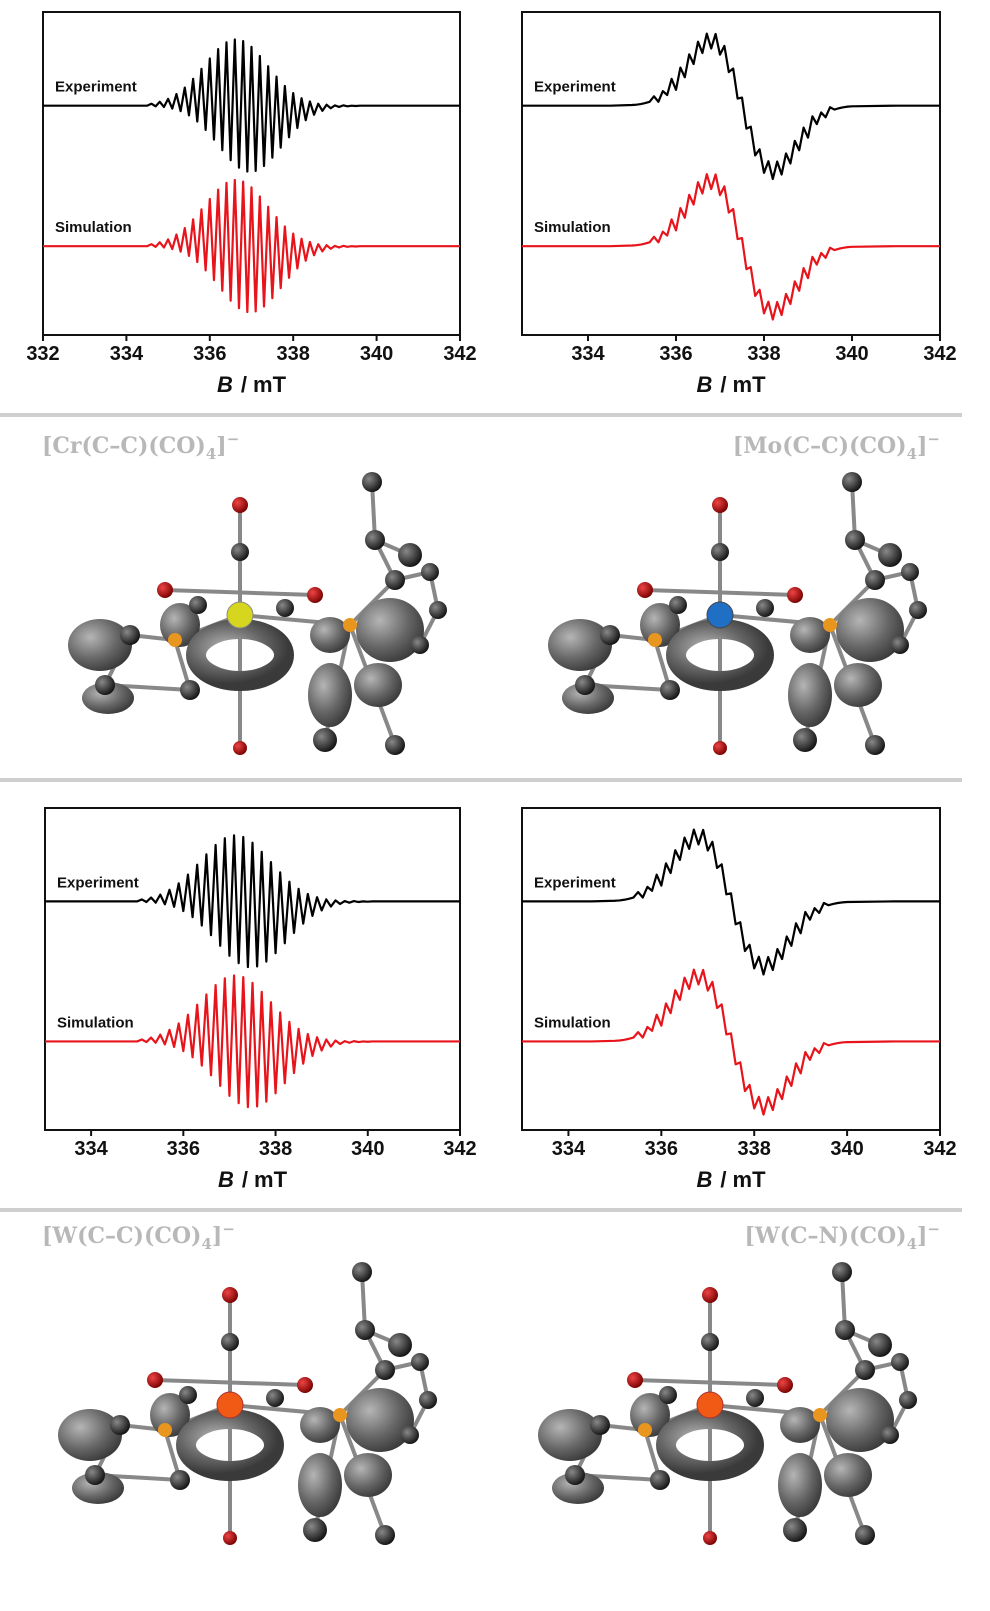 The height and width of the screenshot is (1611, 990). I want to click on formula: [W(C–N)(CO), so click(826, 1236).